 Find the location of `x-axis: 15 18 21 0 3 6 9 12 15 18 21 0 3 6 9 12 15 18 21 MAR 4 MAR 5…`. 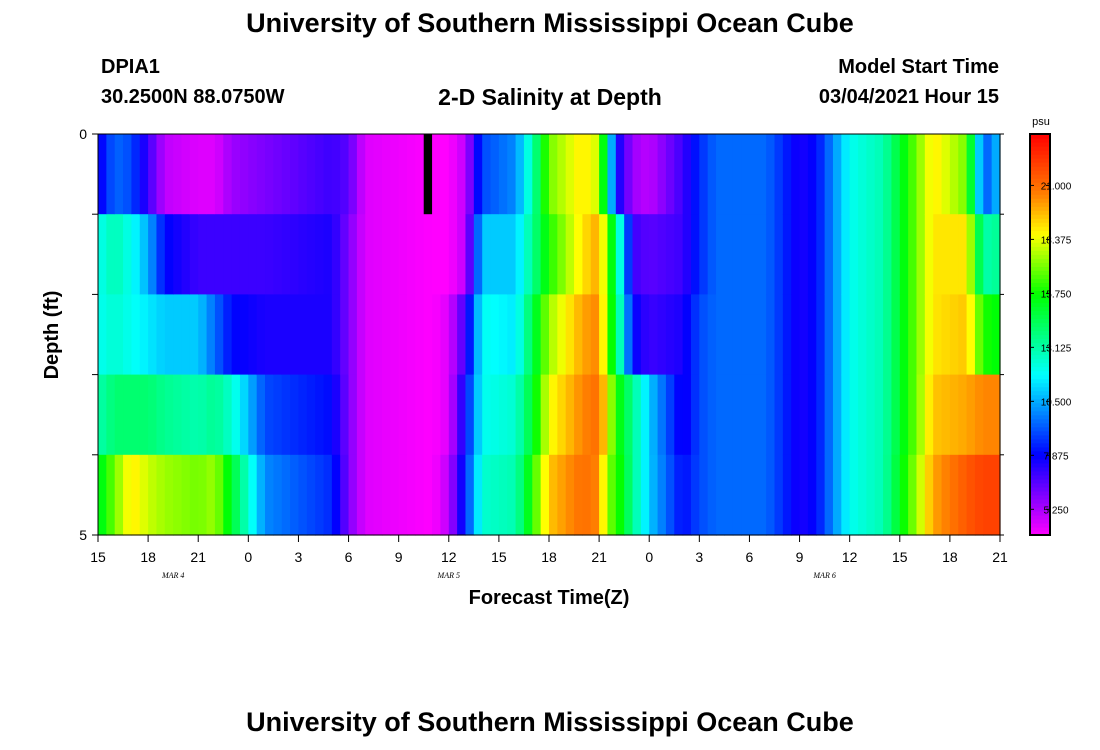

x-axis: 15 18 21 0 3 6 9 12 15 18 21 0 3 6 9 12 15 18 21 MAR 4 MAR 5… is located at coordinates (549, 557).